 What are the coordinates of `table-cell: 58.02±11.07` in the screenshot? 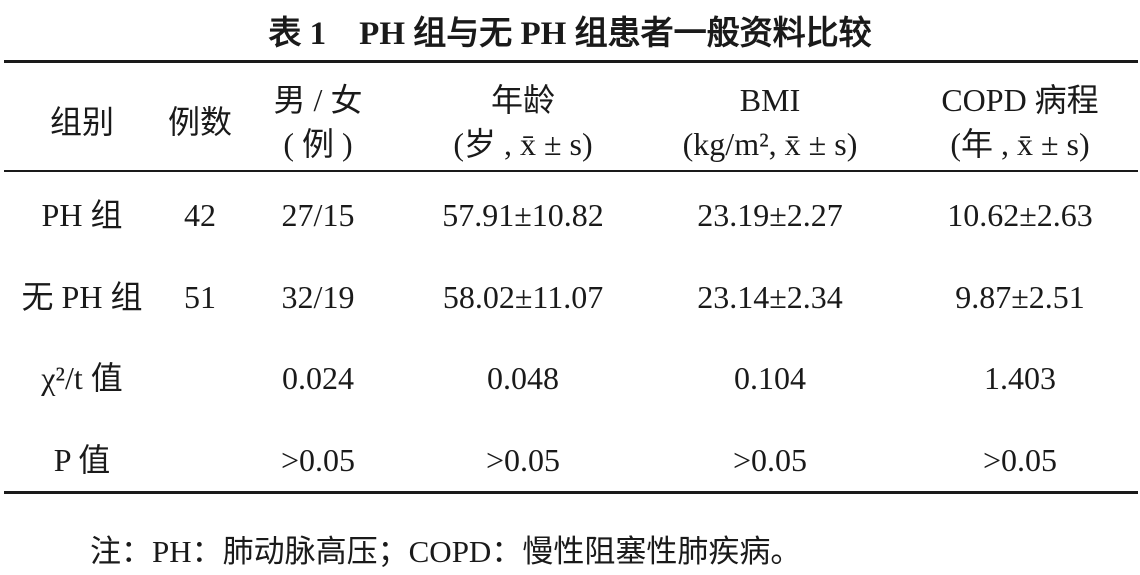 It's located at (523, 297).